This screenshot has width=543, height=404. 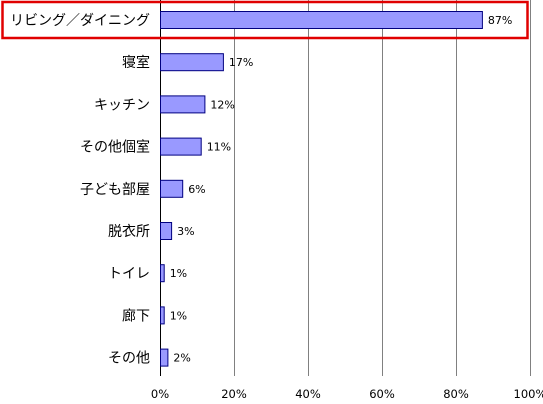 What do you see at coordinates (122, 105) in the screenshot?
I see `category-label: キッチン` at bounding box center [122, 105].